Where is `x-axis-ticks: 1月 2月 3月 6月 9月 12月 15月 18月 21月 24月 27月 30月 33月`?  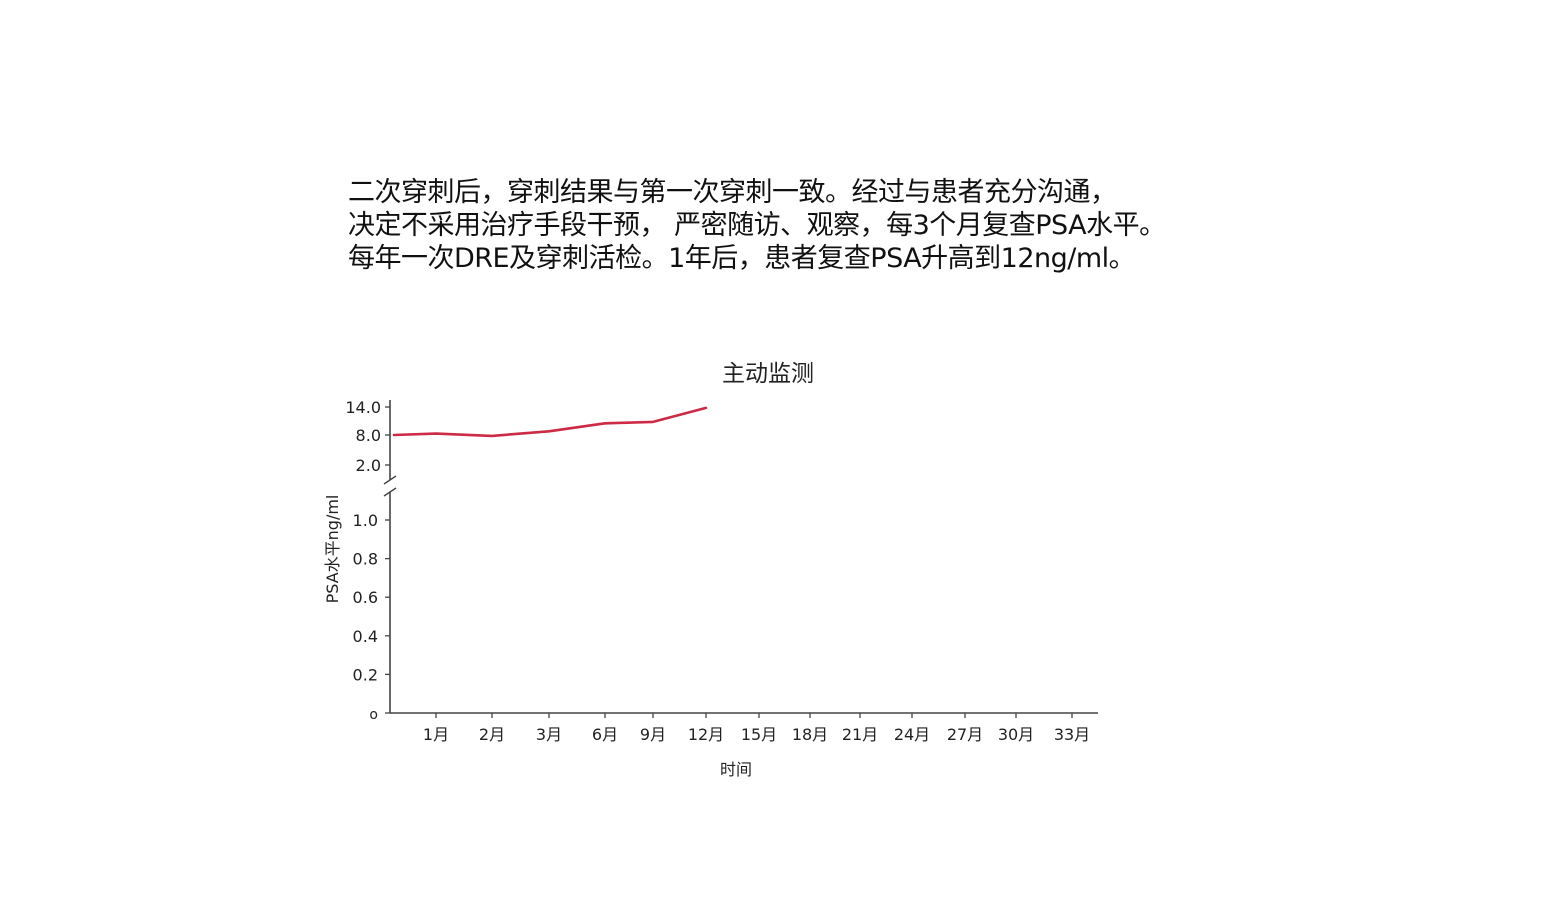 x-axis-ticks: 1月 2月 3月 6月 9月 12月 15月 18月 21月 24月 27月 30月 33月 is located at coordinates (756, 728).